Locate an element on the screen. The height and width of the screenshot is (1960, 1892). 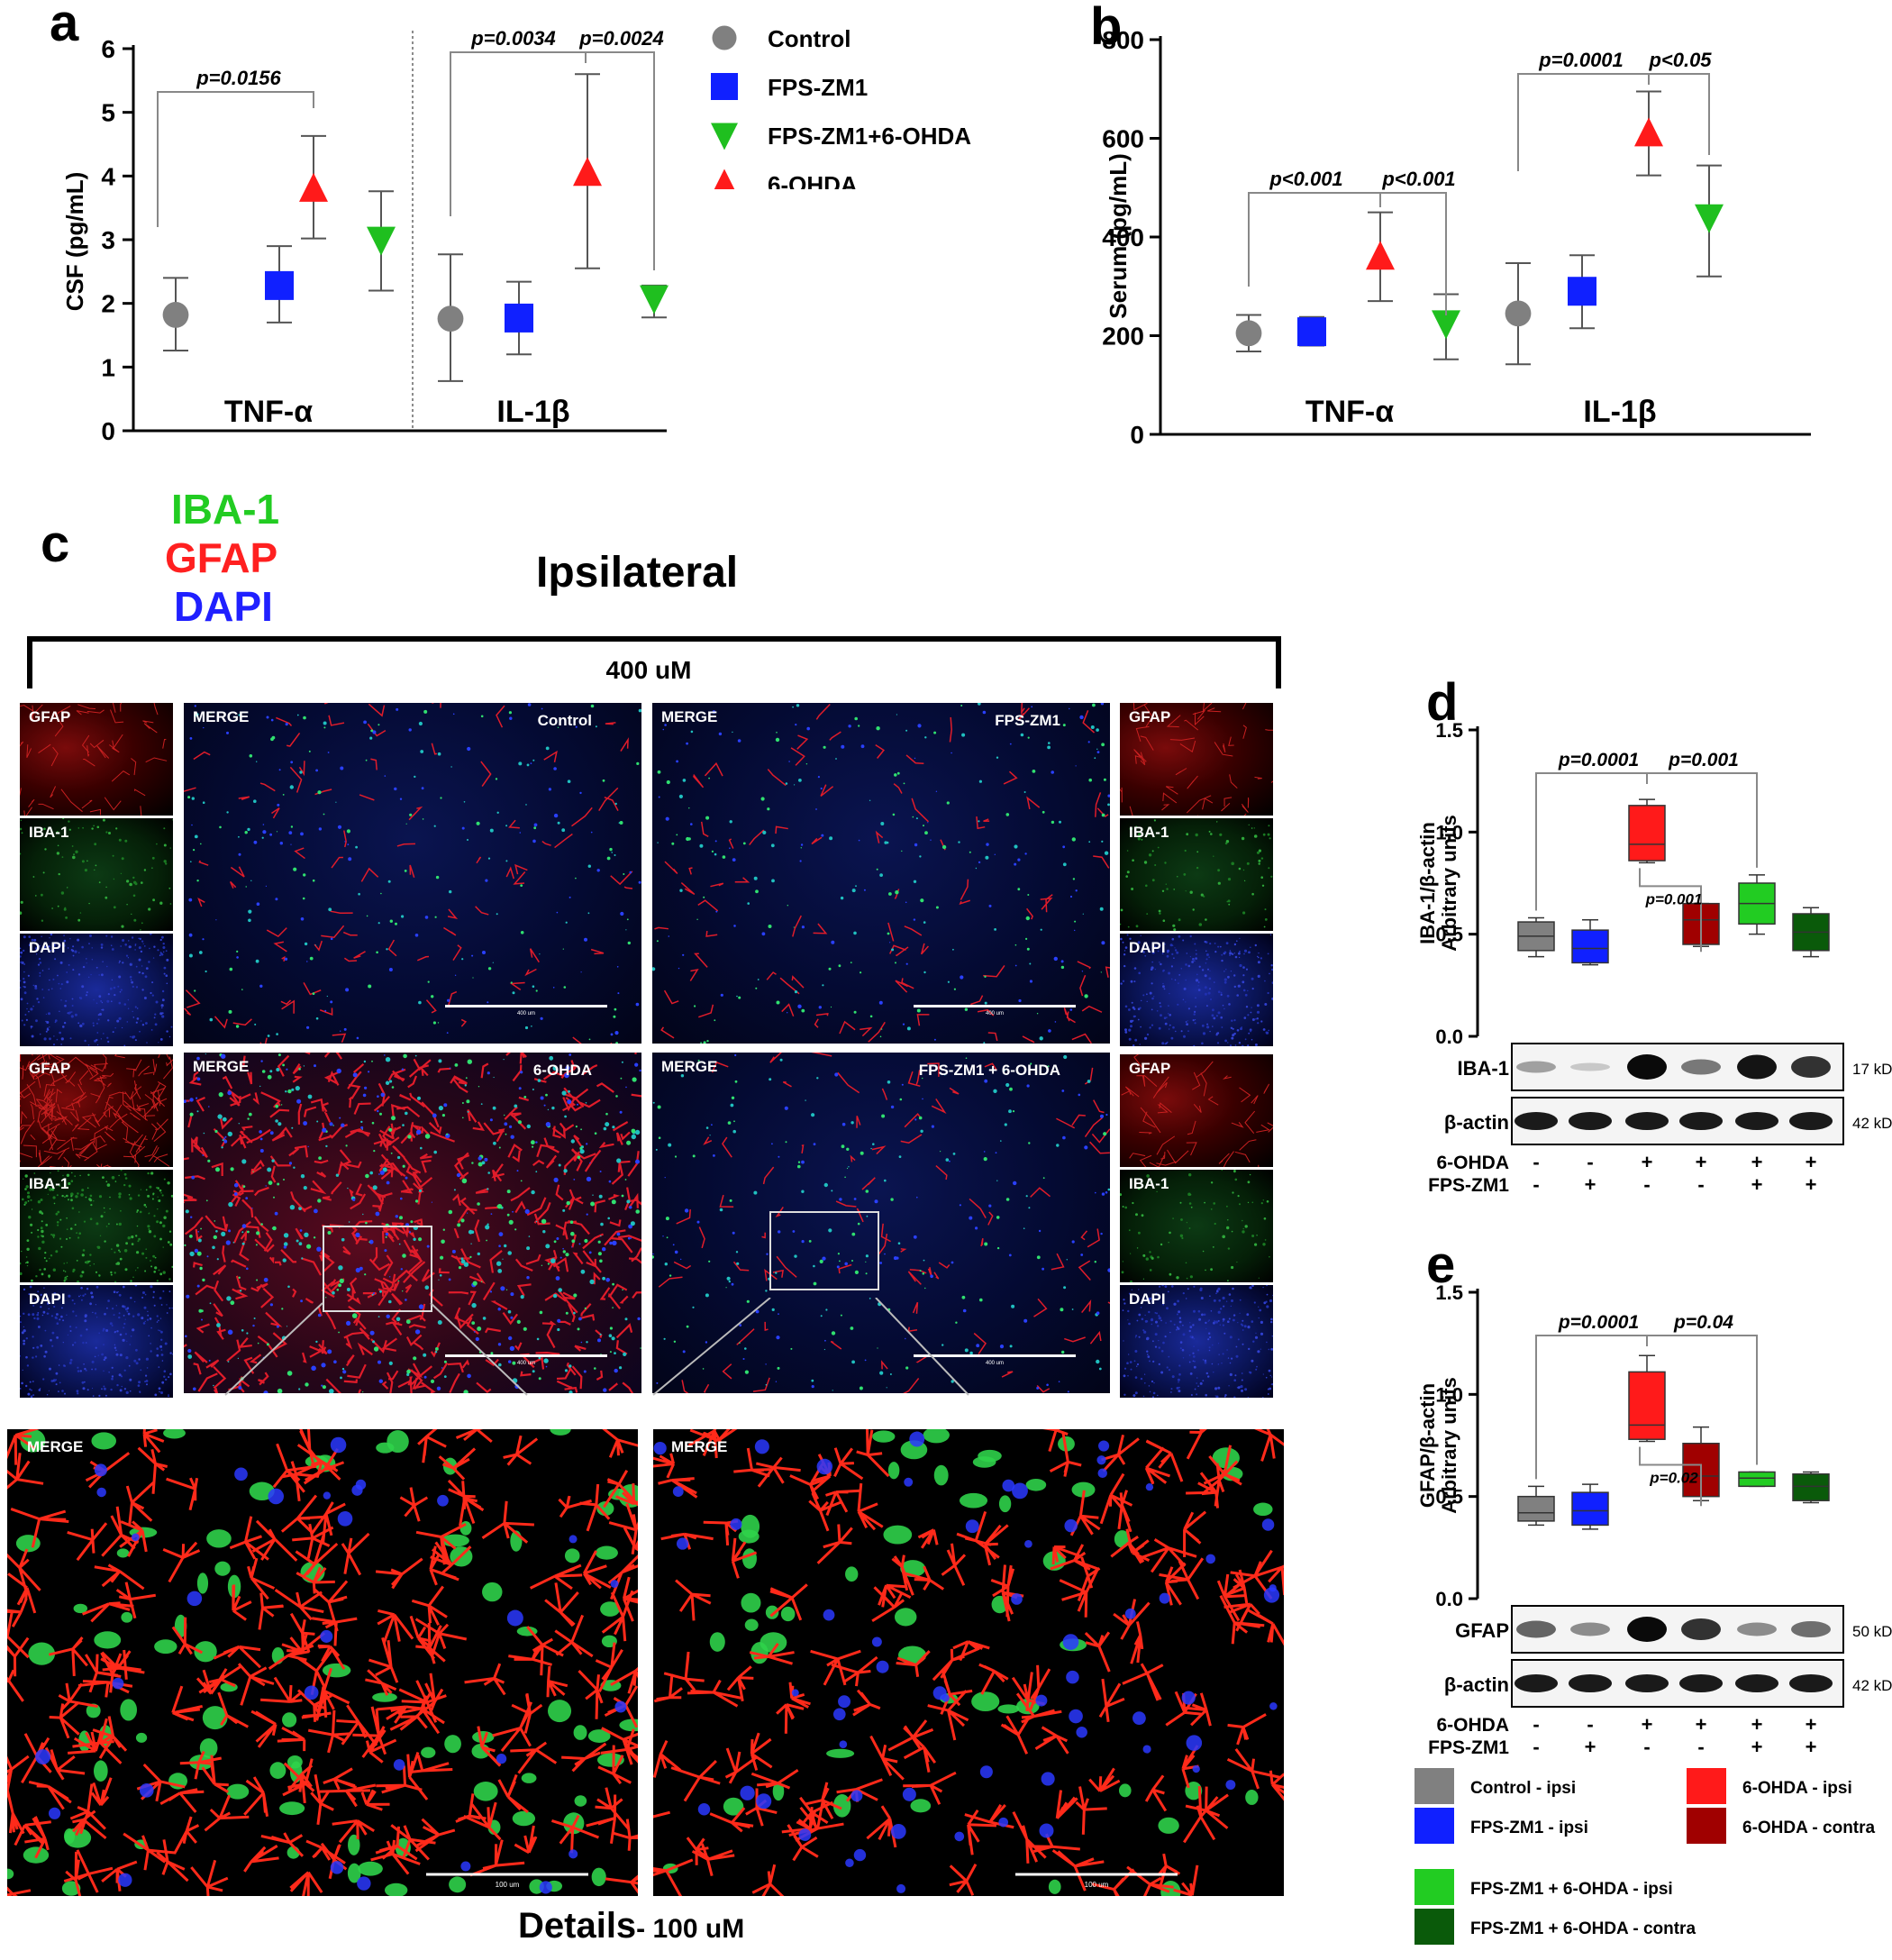
blot-e-band1-label: GFAP is located at coordinates (1482, 1630).